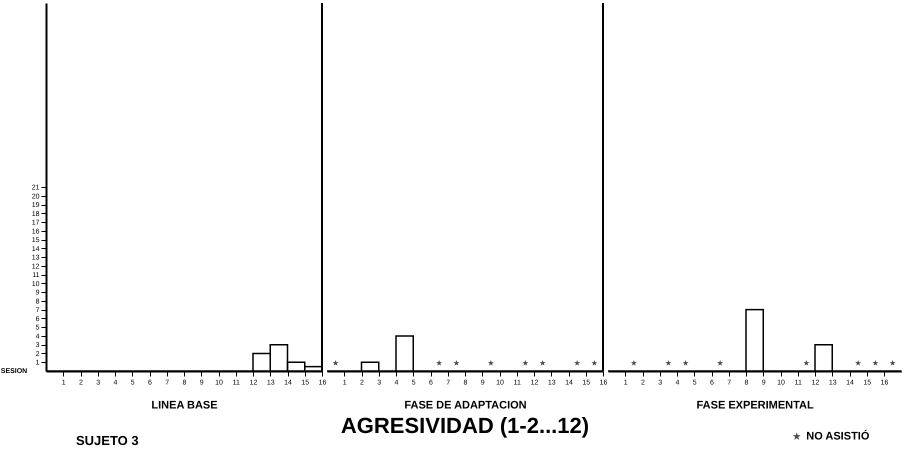 This screenshot has width=924, height=472. I want to click on text: SUJETO 3, so click(107, 440).